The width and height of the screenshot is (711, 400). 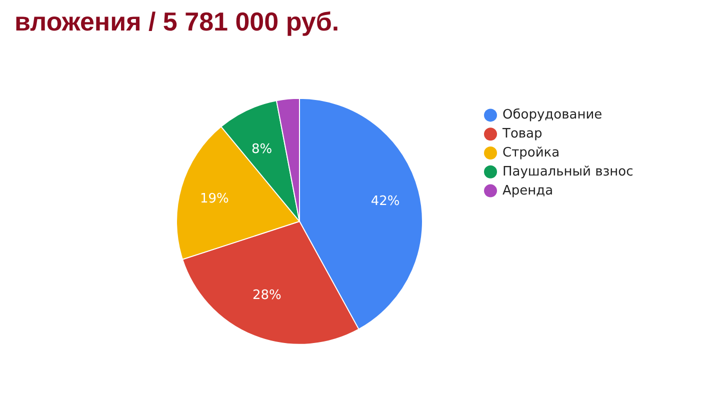 I want to click on data-label: 28%, so click(x=267, y=296).